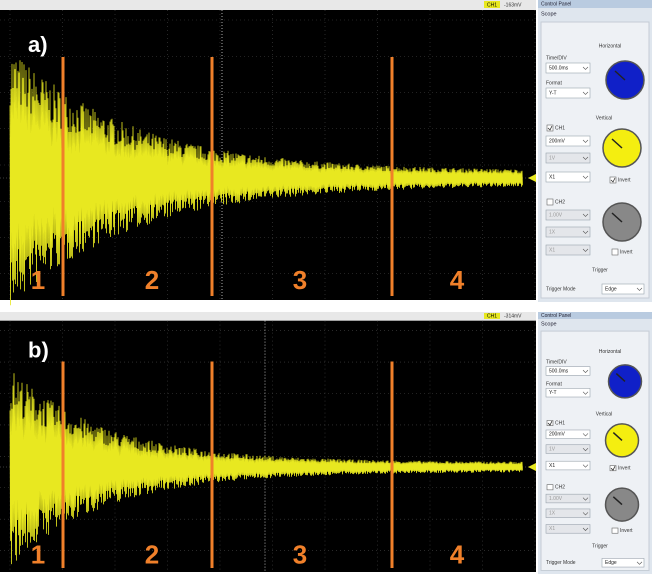  I want to click on trigger-marker, so click(532, 178).